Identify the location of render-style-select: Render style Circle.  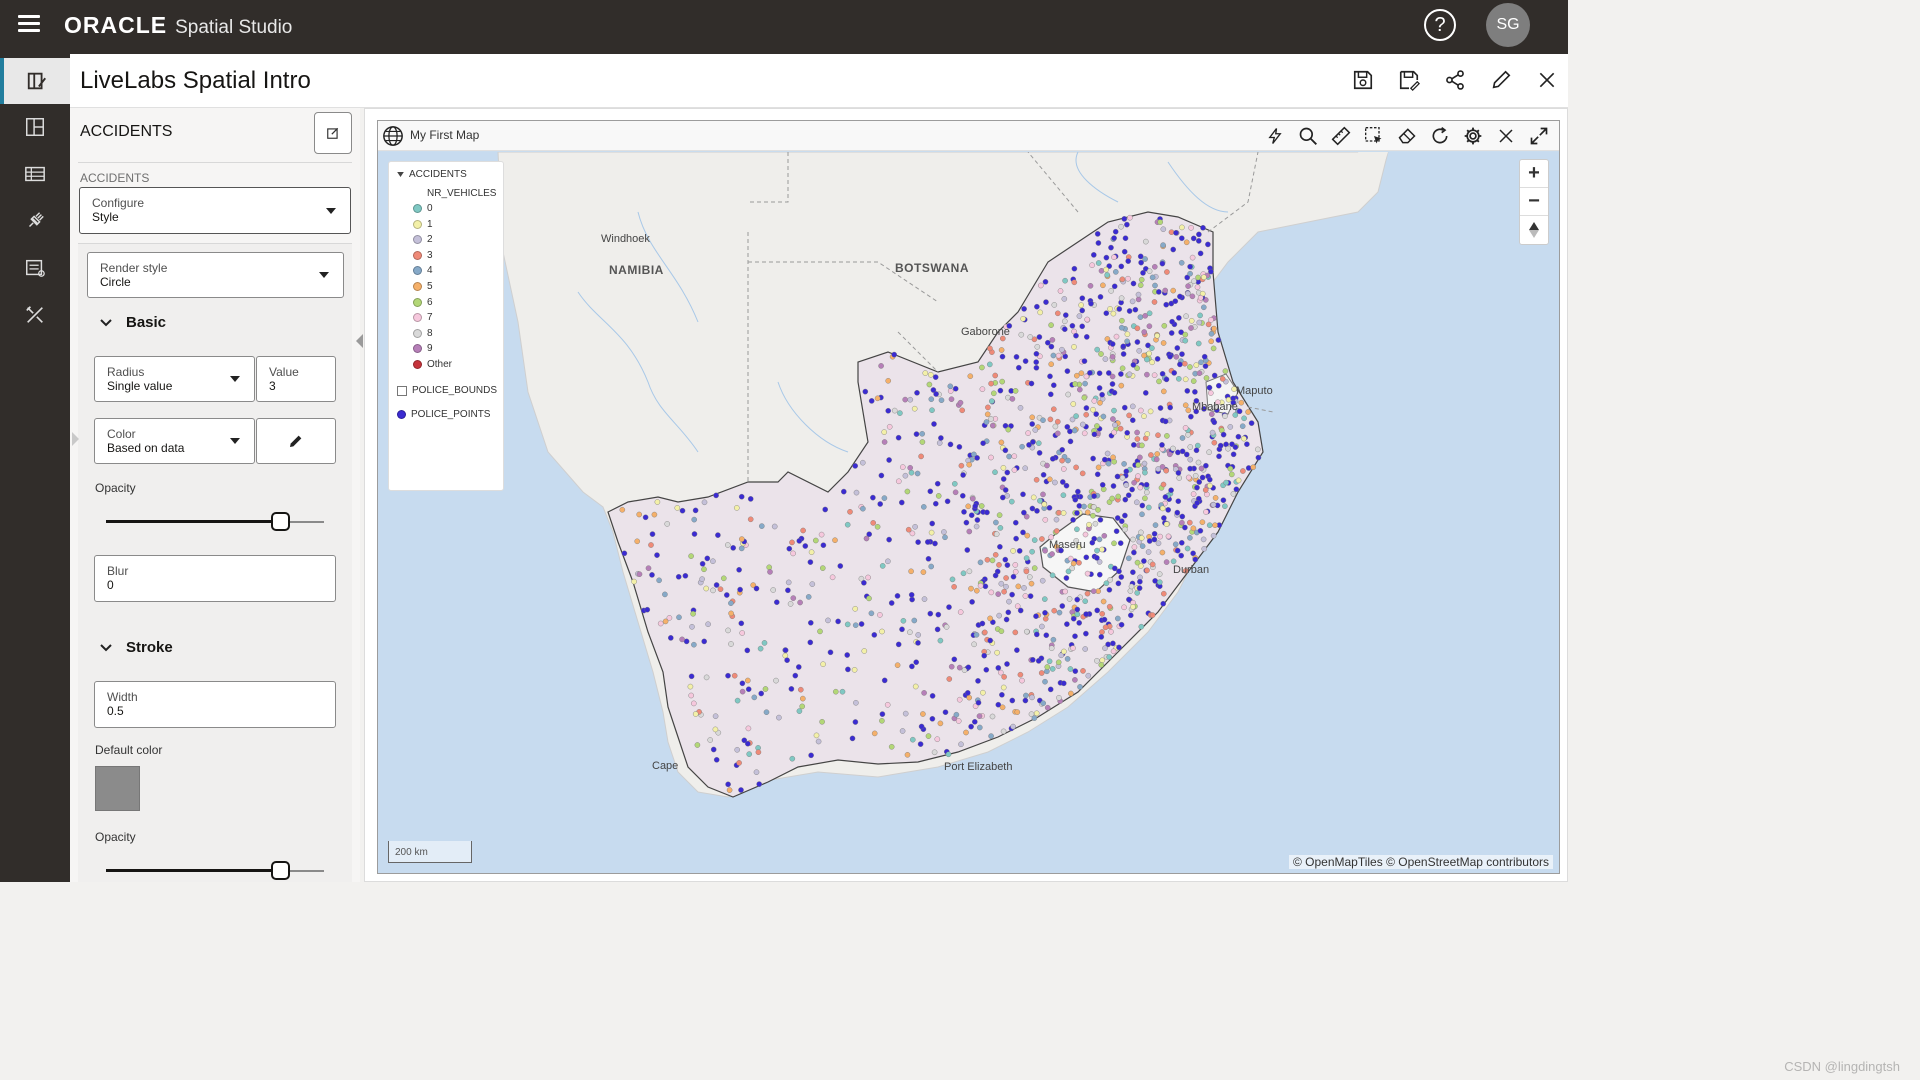
(215, 275).